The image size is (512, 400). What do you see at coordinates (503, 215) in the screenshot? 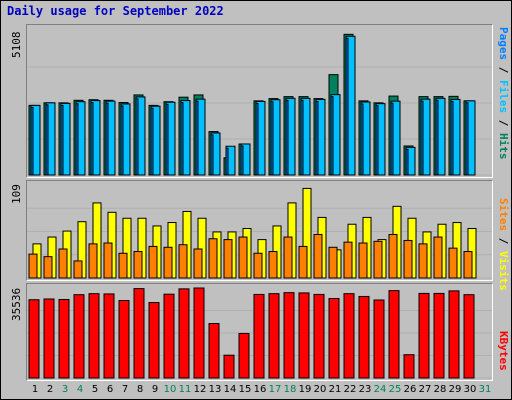
I see `legend-part: Sites` at bounding box center [503, 215].